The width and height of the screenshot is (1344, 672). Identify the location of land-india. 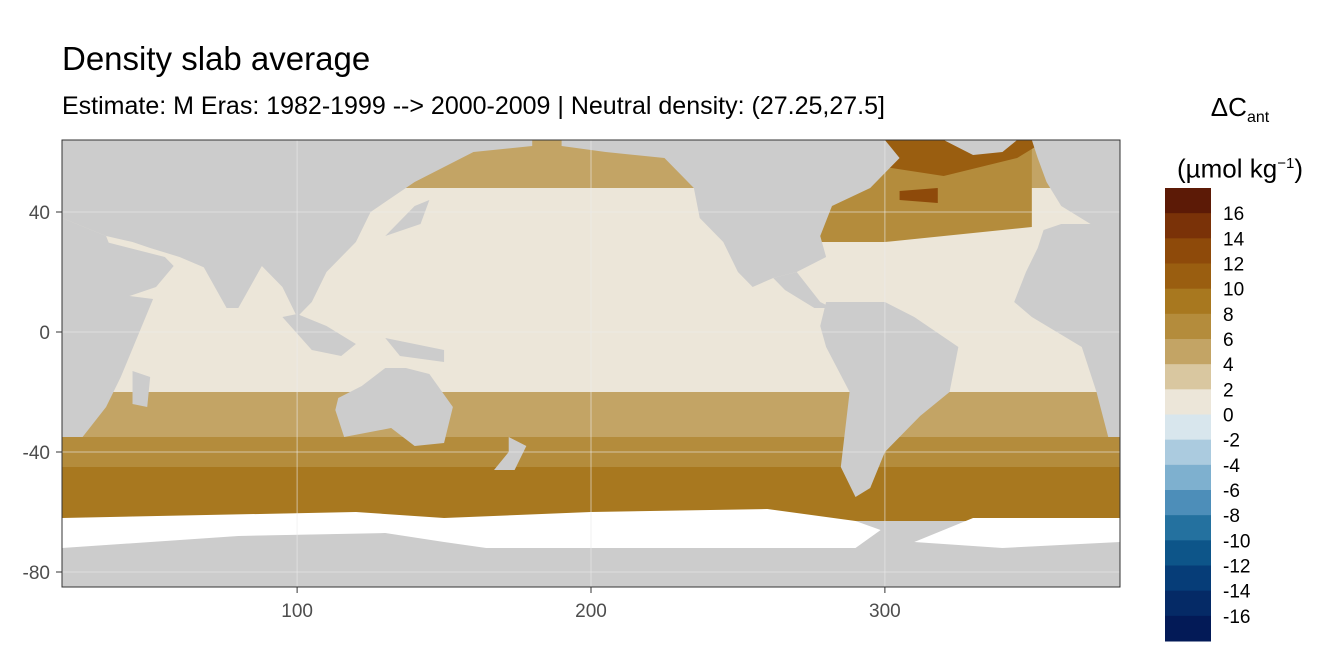
(232, 284).